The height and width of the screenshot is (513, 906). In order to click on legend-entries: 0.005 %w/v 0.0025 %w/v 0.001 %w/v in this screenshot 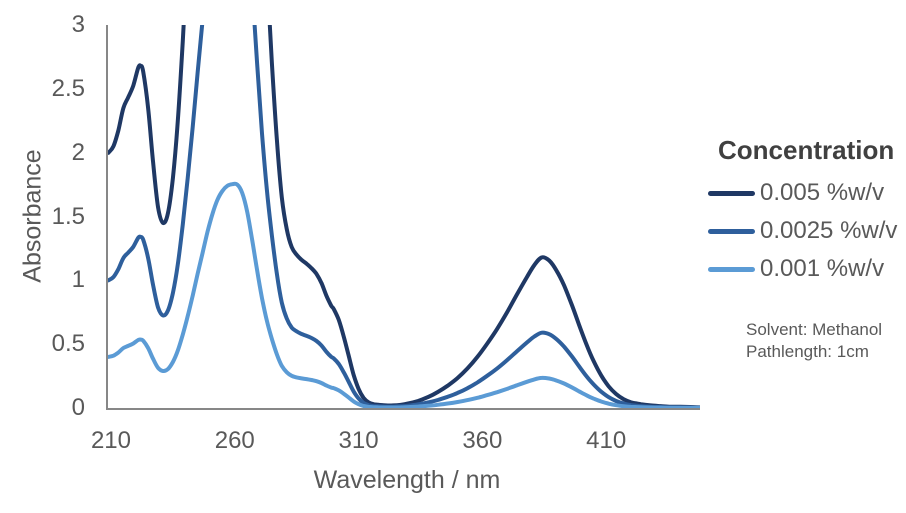, I will do `click(807, 231)`.